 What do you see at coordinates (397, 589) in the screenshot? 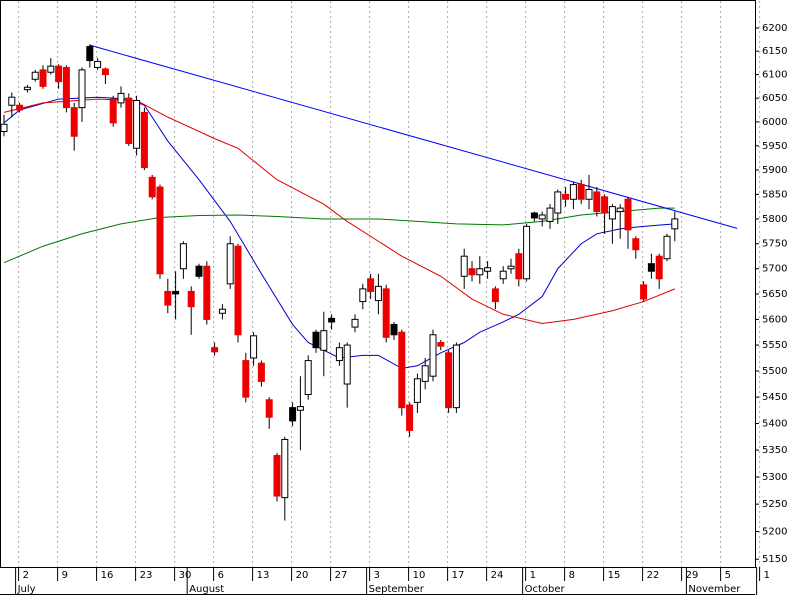
I see `month-label: September` at bounding box center [397, 589].